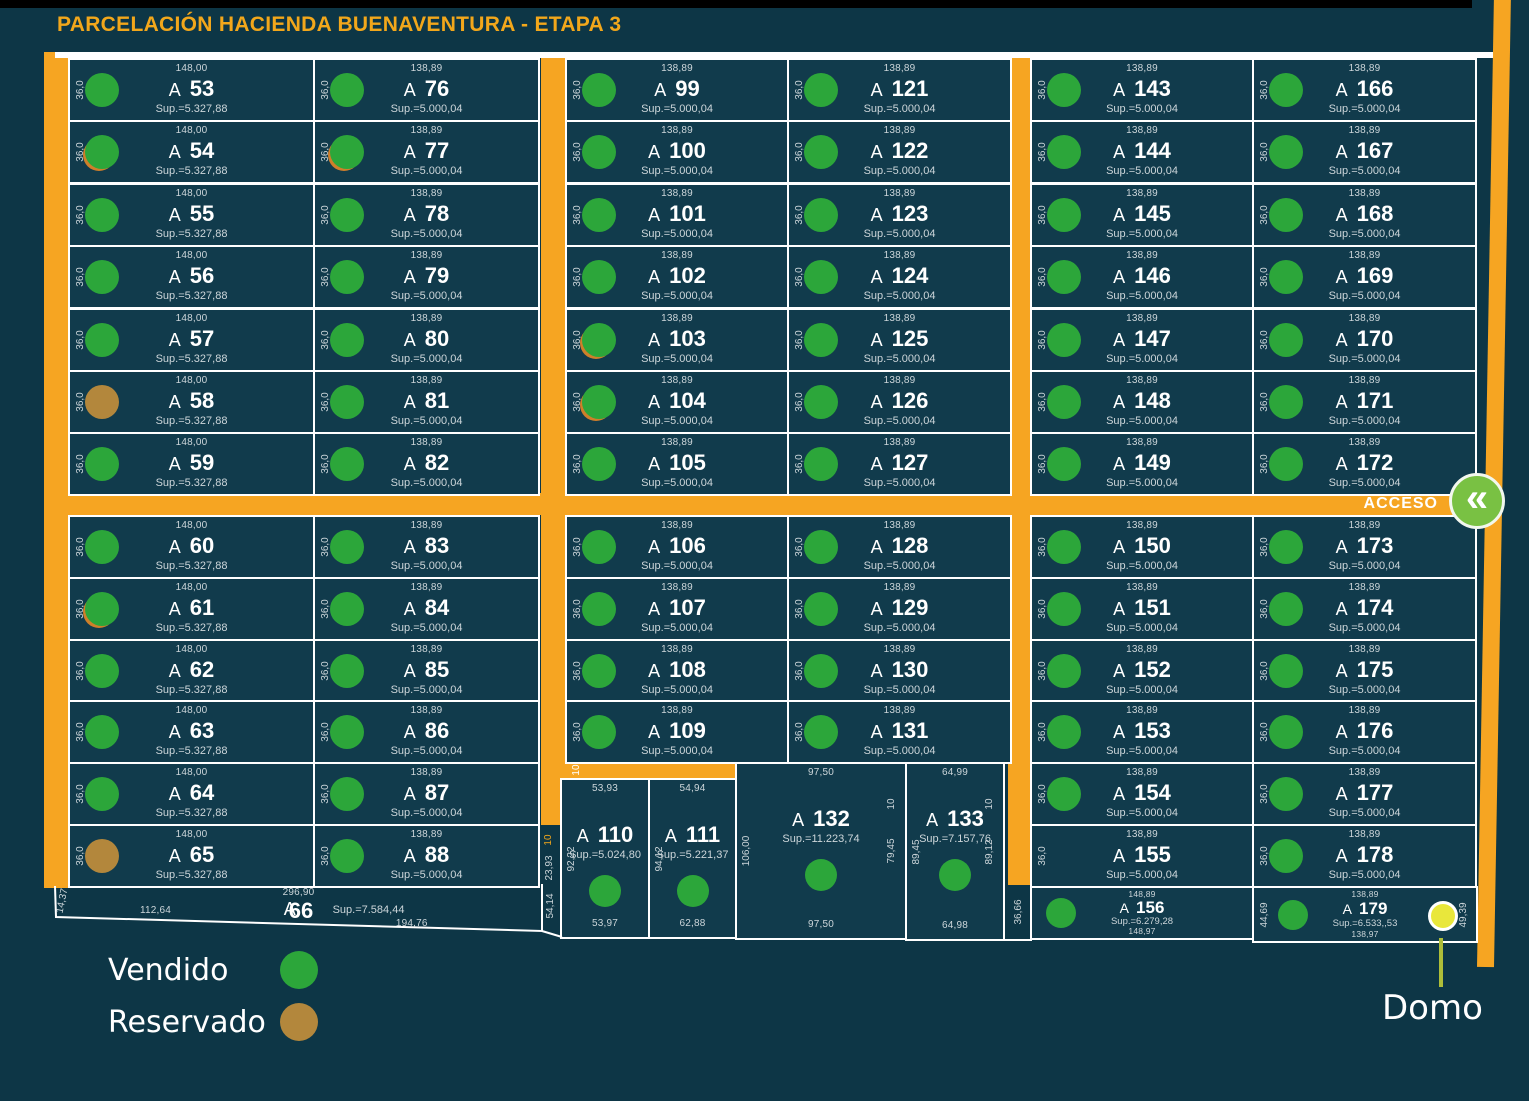 The width and height of the screenshot is (1529, 1101). What do you see at coordinates (677, 275) in the screenshot?
I see `lot-id: A 102` at bounding box center [677, 275].